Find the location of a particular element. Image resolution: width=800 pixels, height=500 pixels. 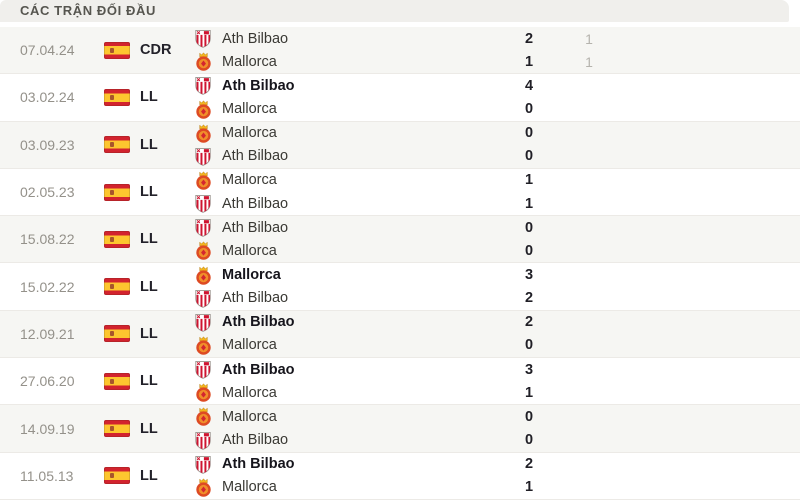

match-row: 12.09.21 LL Ath Bilbao 2 Mallorca 0 is located at coordinates (400, 334).